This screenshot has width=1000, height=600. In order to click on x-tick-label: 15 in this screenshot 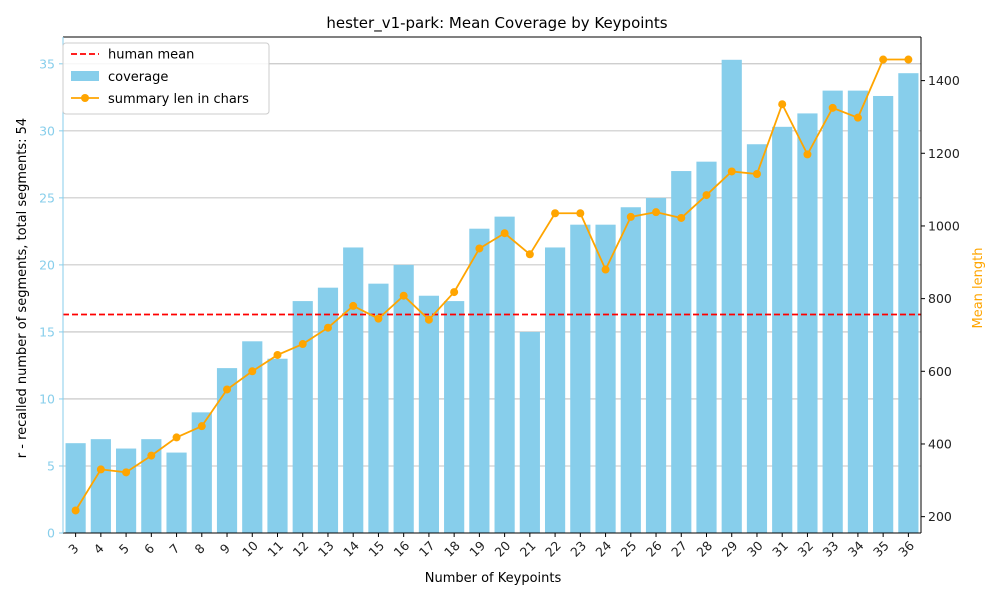, I will do `click(376, 549)`.